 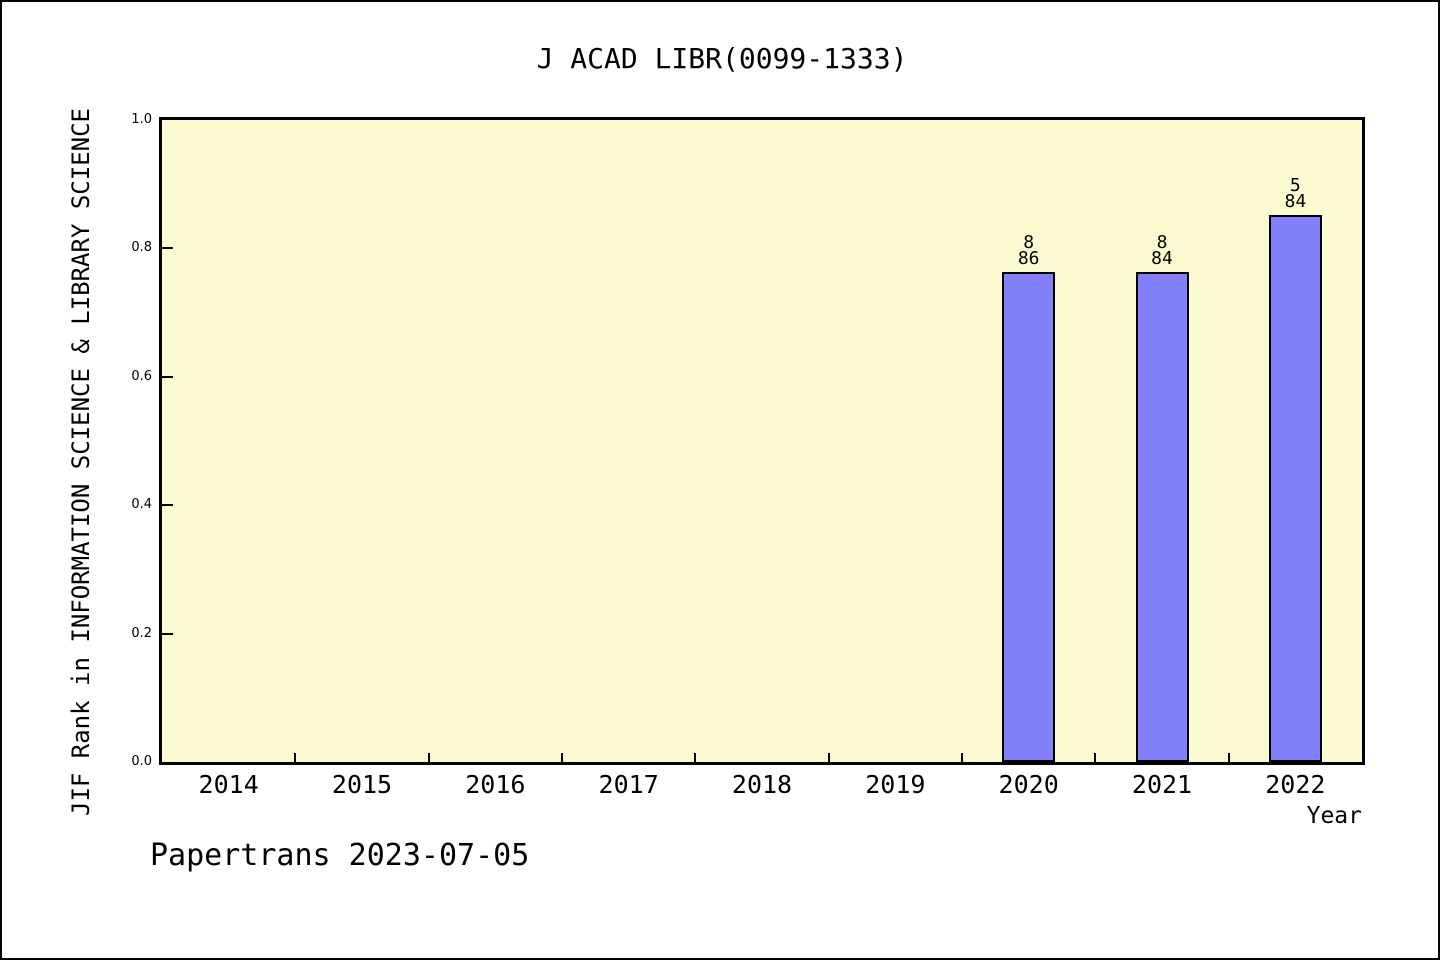 What do you see at coordinates (495, 784) in the screenshot?
I see `x-tick-label: 2016` at bounding box center [495, 784].